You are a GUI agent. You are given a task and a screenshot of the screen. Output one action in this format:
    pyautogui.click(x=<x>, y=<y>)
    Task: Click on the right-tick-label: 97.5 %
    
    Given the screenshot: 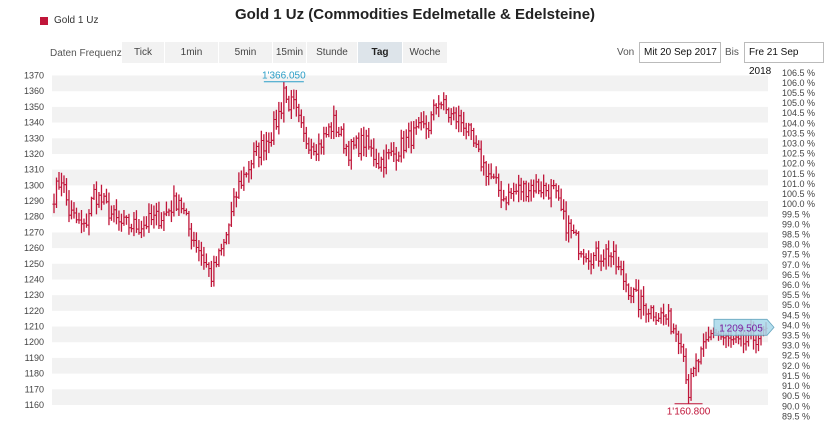 What is the action you would take?
    pyautogui.click(x=796, y=255)
    